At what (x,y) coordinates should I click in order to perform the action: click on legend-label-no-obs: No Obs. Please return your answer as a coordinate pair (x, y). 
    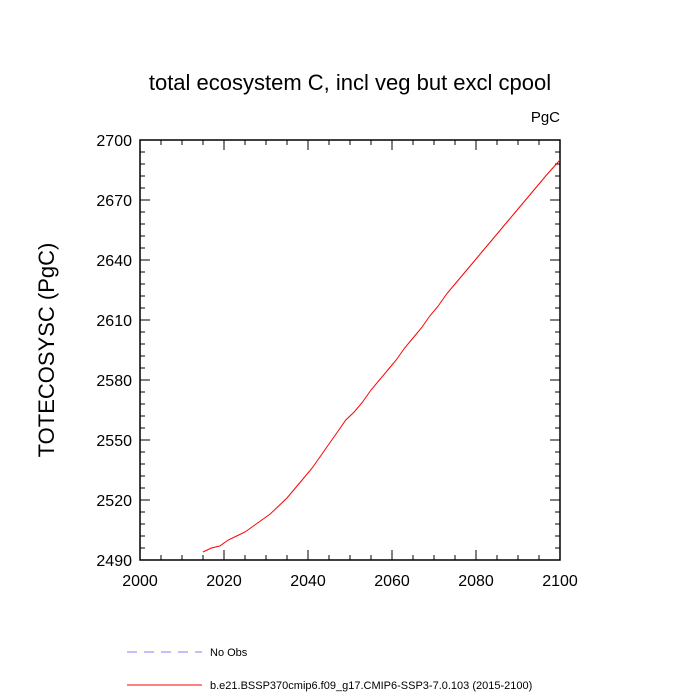
    Looking at the image, I should click on (229, 653).